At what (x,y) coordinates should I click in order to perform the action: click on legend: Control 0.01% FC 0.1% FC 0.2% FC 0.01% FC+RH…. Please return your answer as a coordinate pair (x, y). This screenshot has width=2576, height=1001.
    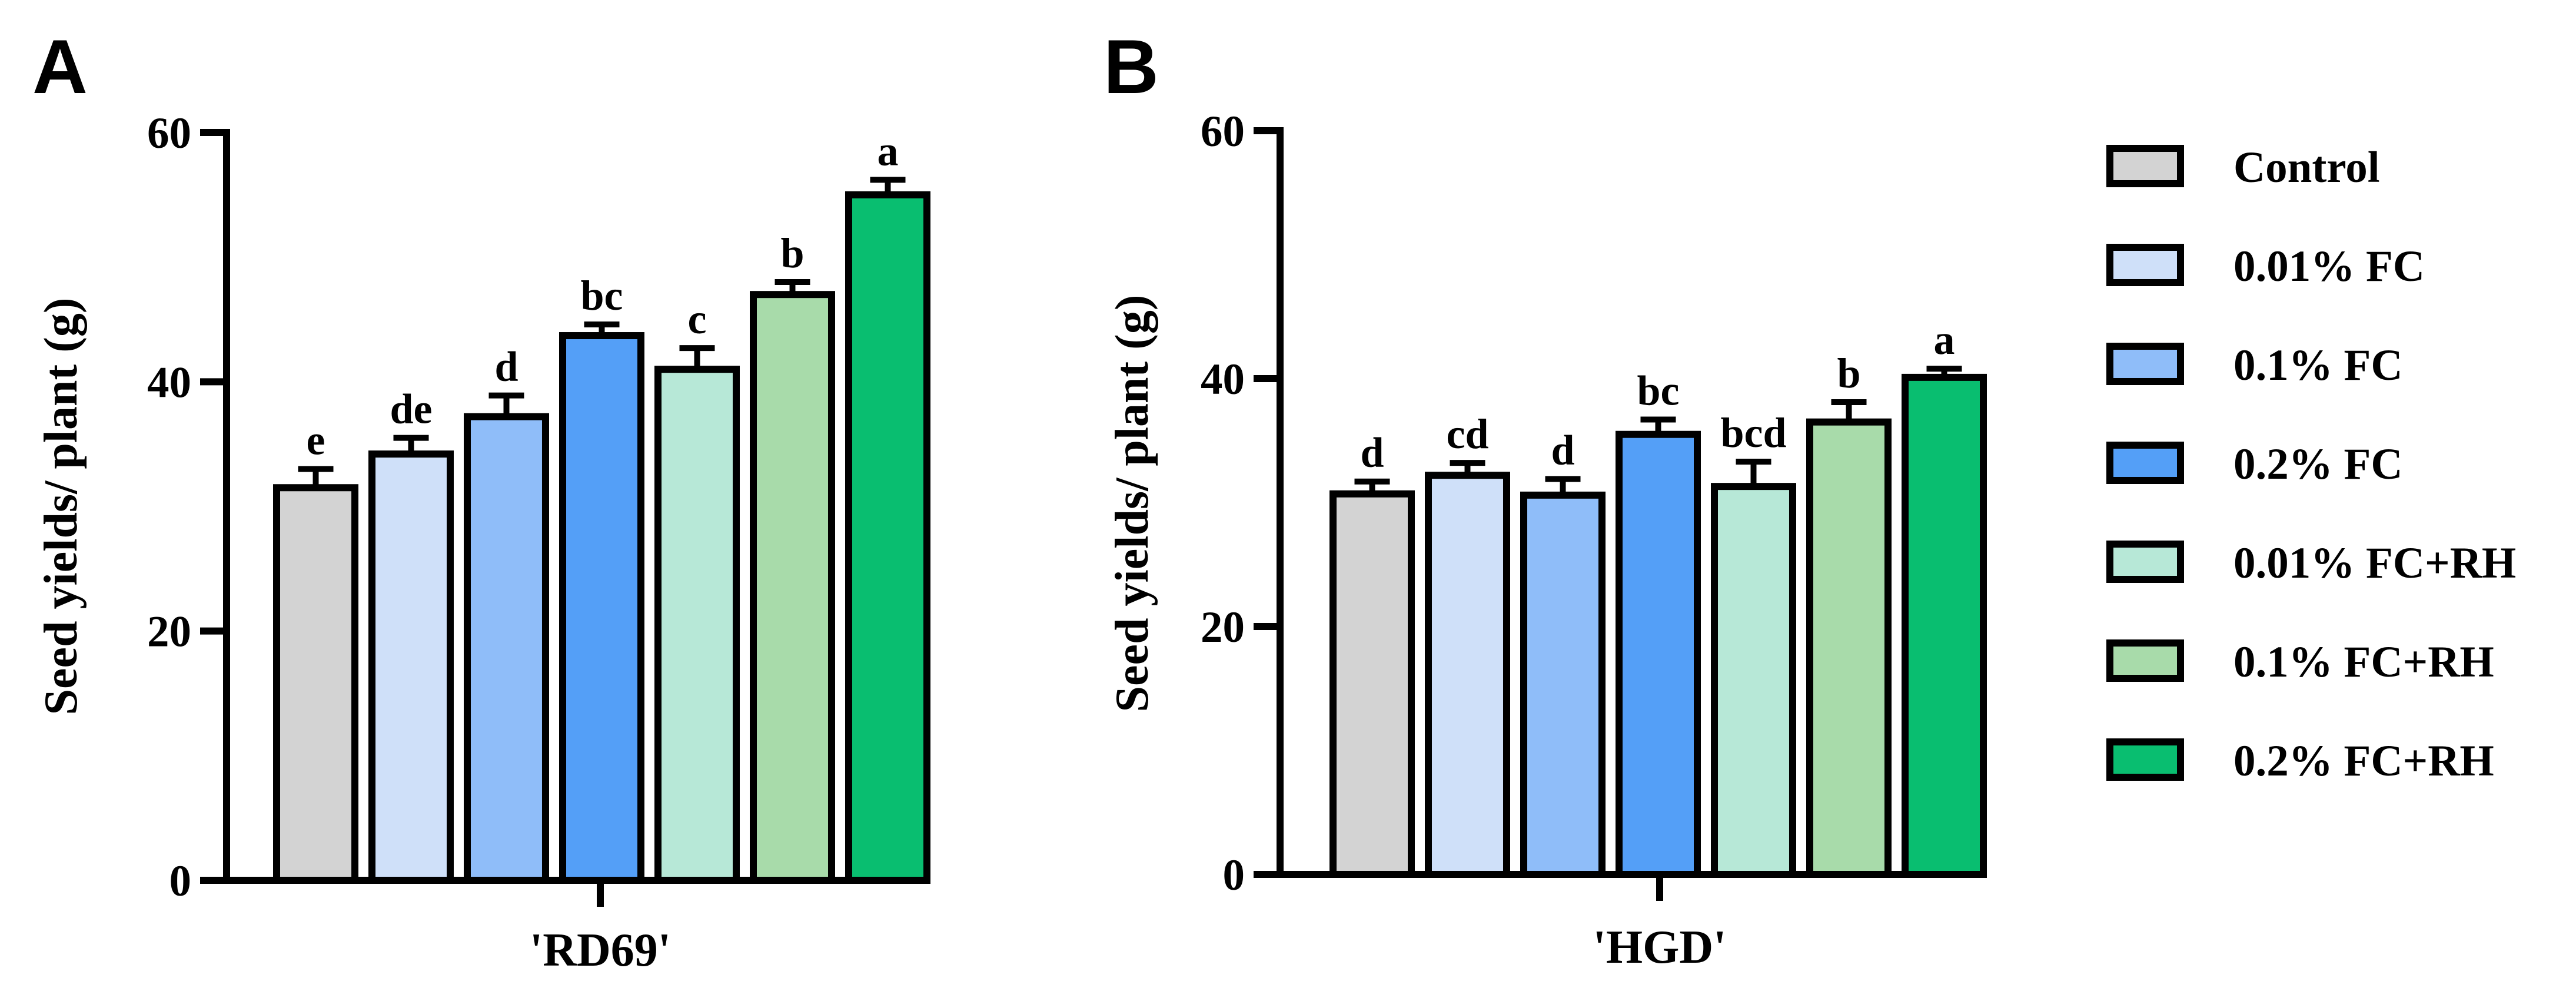
    Looking at the image, I should click on (2311, 464).